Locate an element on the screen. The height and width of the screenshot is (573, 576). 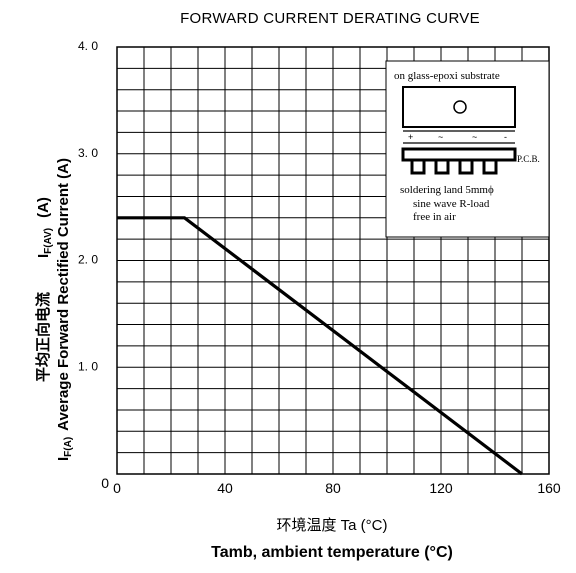
y-label-prefix: I is located at coordinates (63, 459).